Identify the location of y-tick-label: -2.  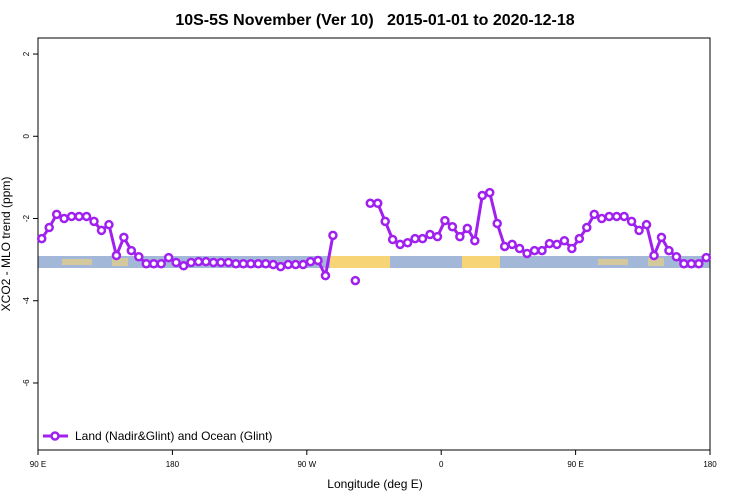
(26, 218).